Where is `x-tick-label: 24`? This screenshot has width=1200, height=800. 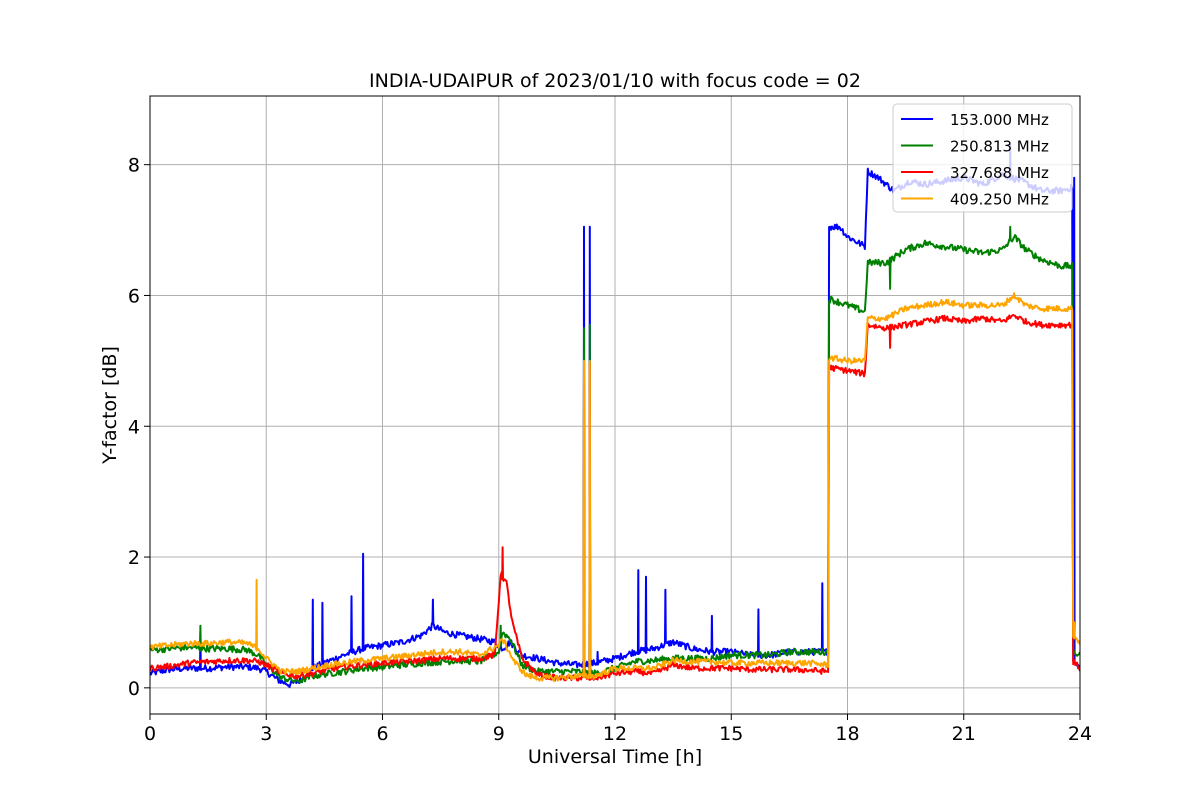
x-tick-label: 24 is located at coordinates (1080, 734).